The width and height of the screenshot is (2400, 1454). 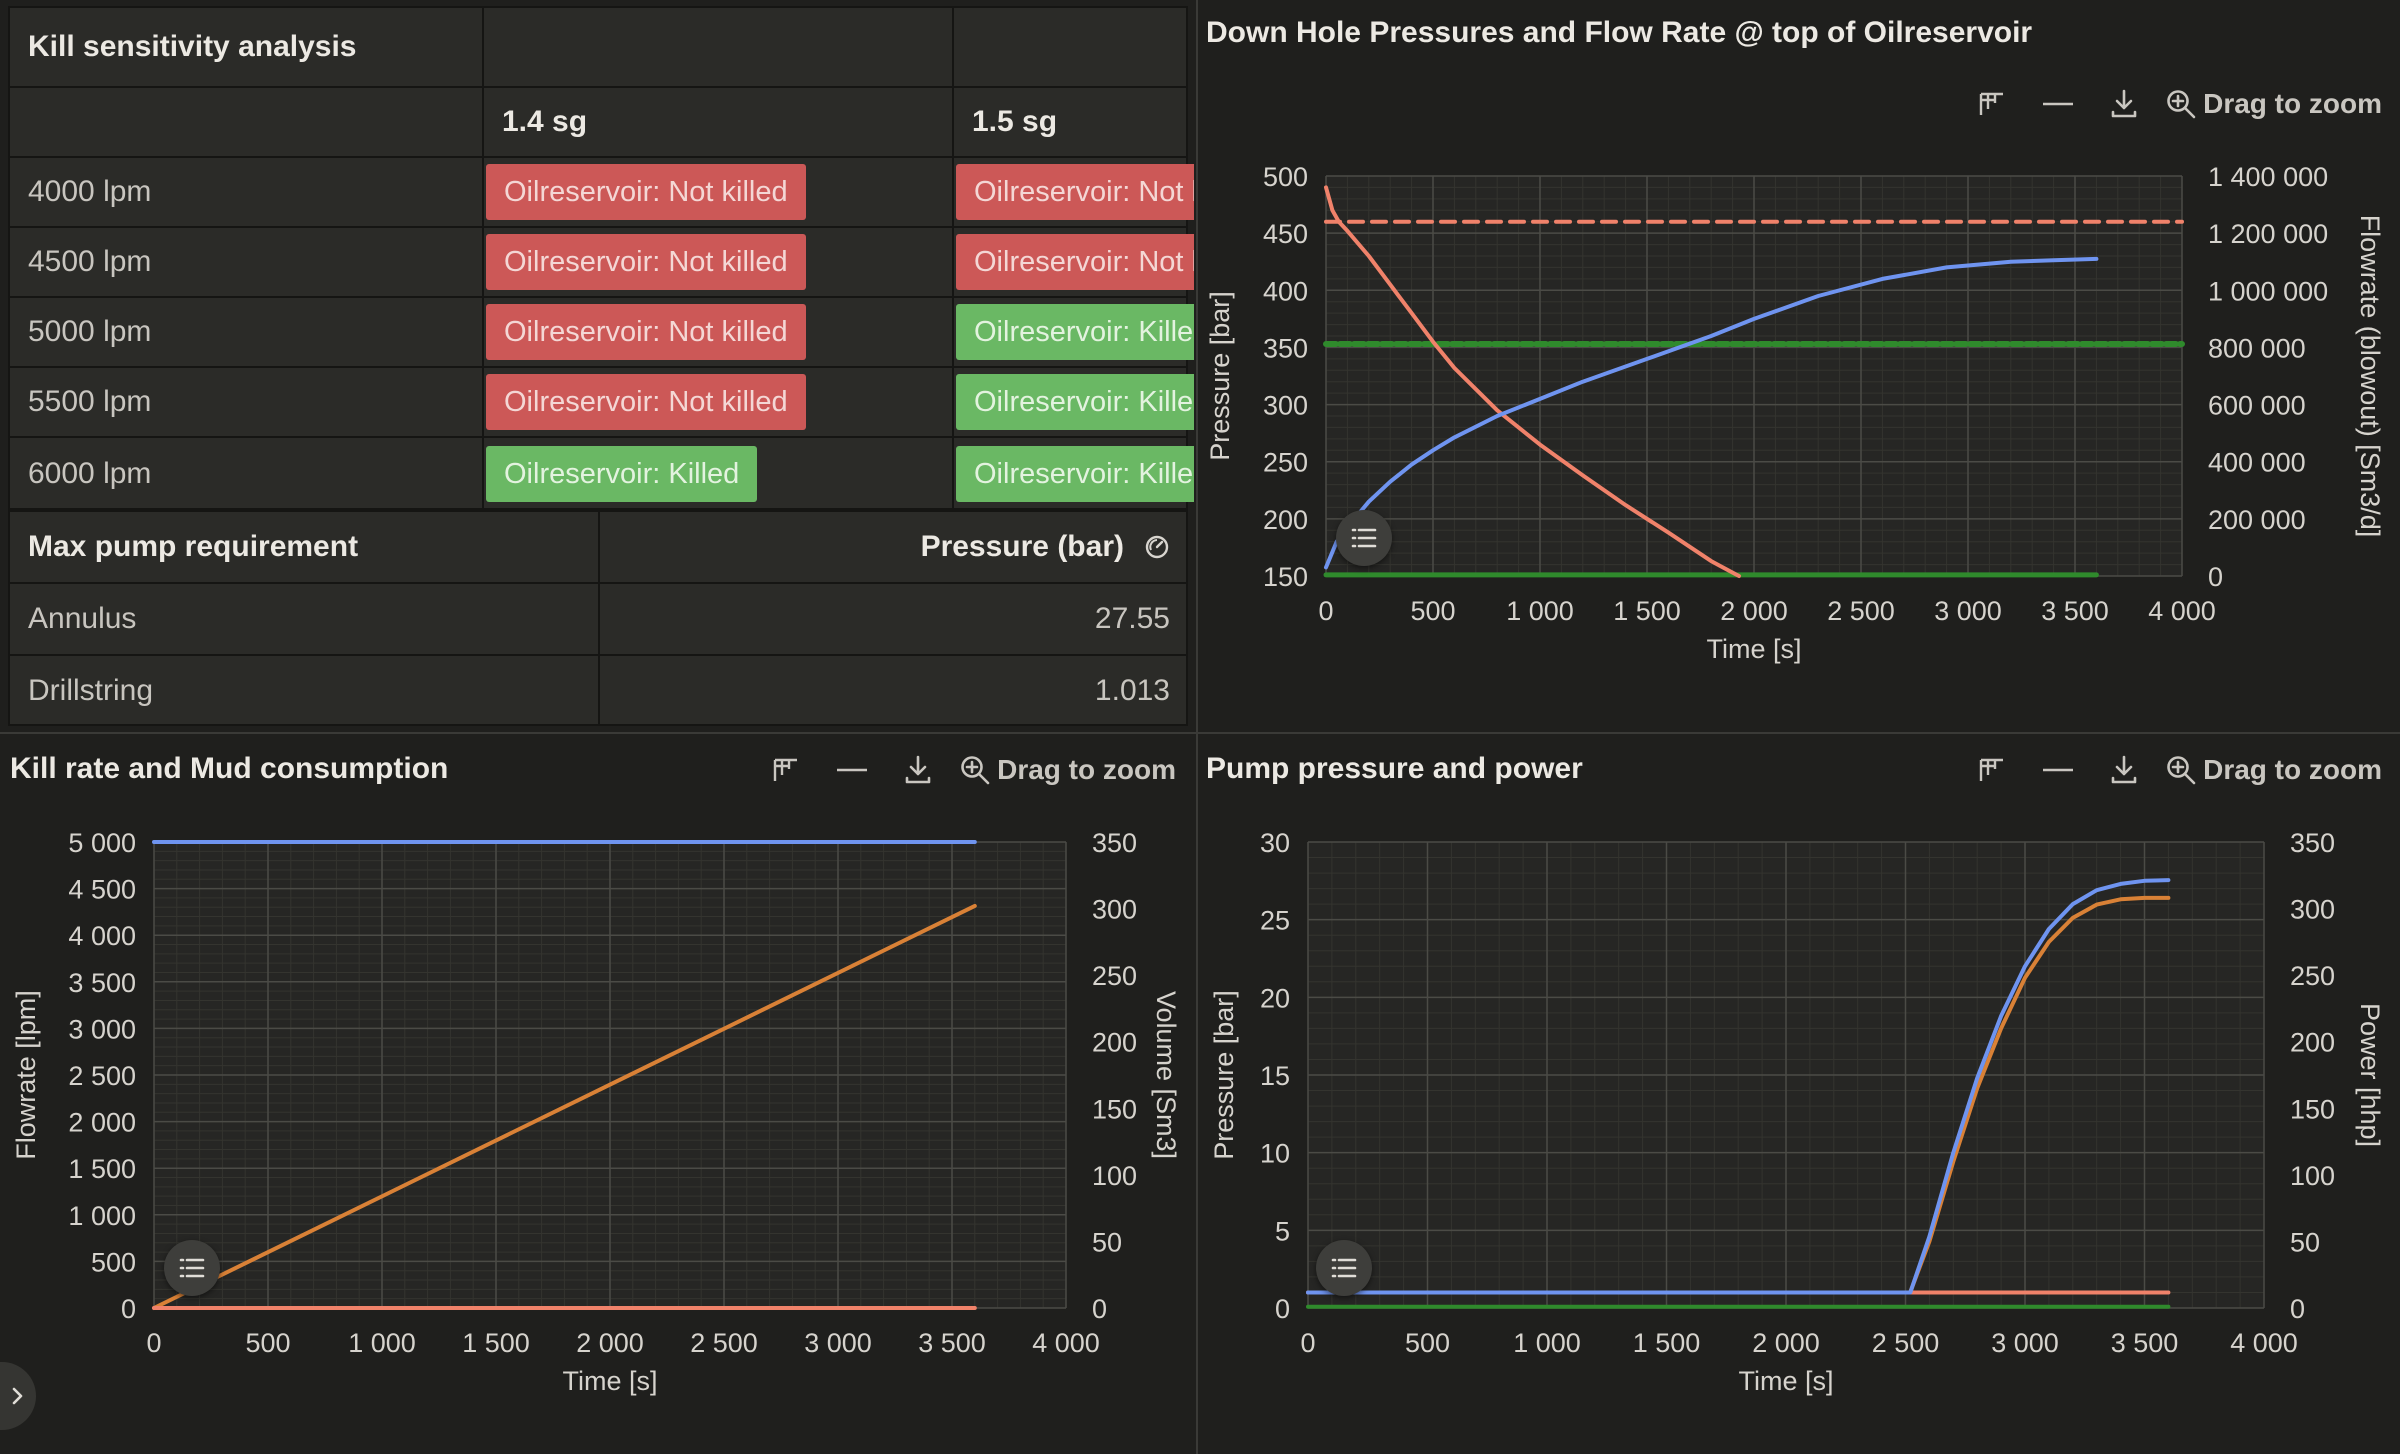 I want to click on y-tick-label: 15, so click(x=1275, y=1076).